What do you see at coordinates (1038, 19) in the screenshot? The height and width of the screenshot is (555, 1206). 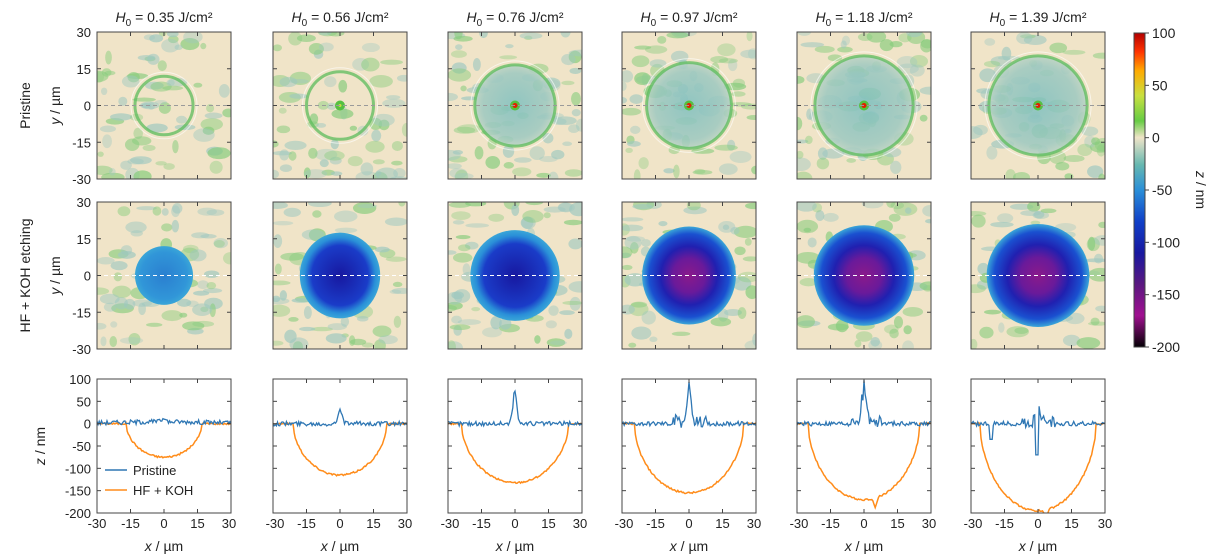 I see `panel-title: H0 = 1.39 J/cm²` at bounding box center [1038, 19].